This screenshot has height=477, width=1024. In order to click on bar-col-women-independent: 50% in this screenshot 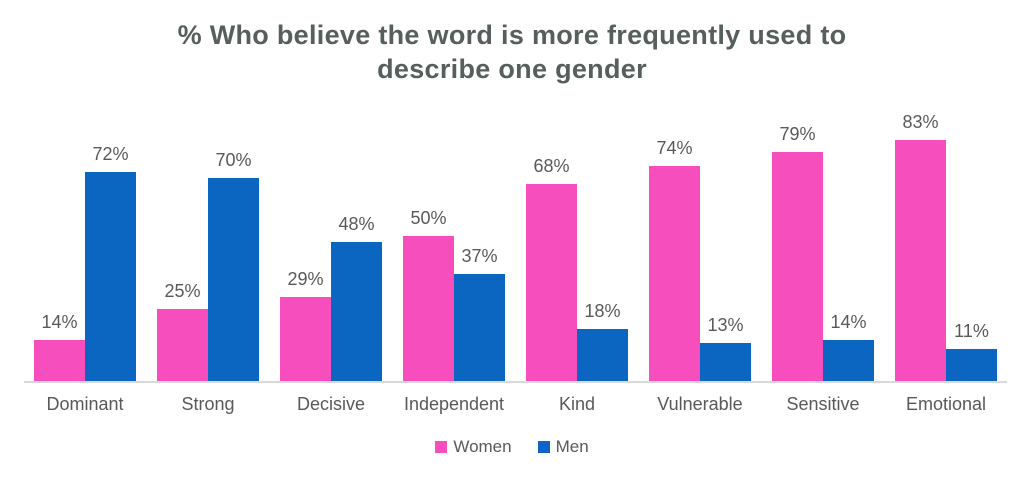, I will do `click(428, 294)`.